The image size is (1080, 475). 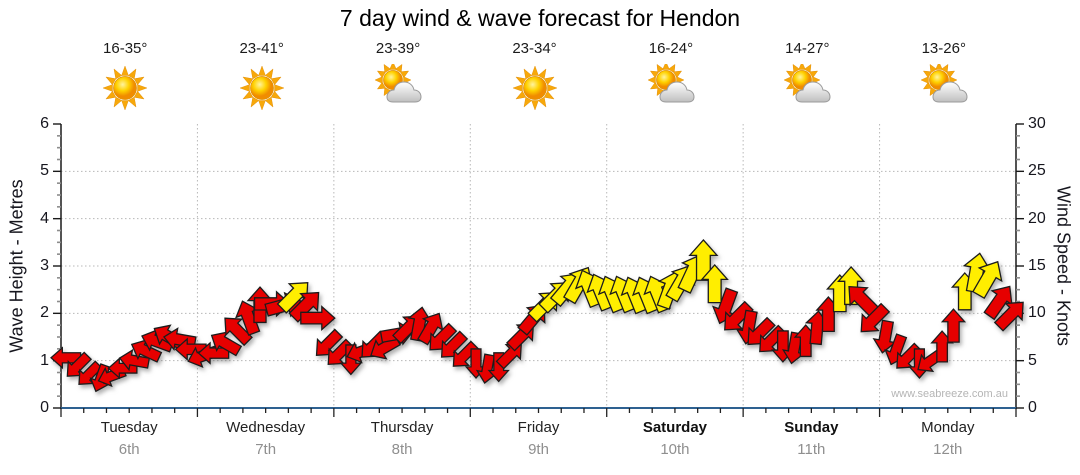 What do you see at coordinates (129, 449) in the screenshot?
I see `x-axis-date-label: 6th` at bounding box center [129, 449].